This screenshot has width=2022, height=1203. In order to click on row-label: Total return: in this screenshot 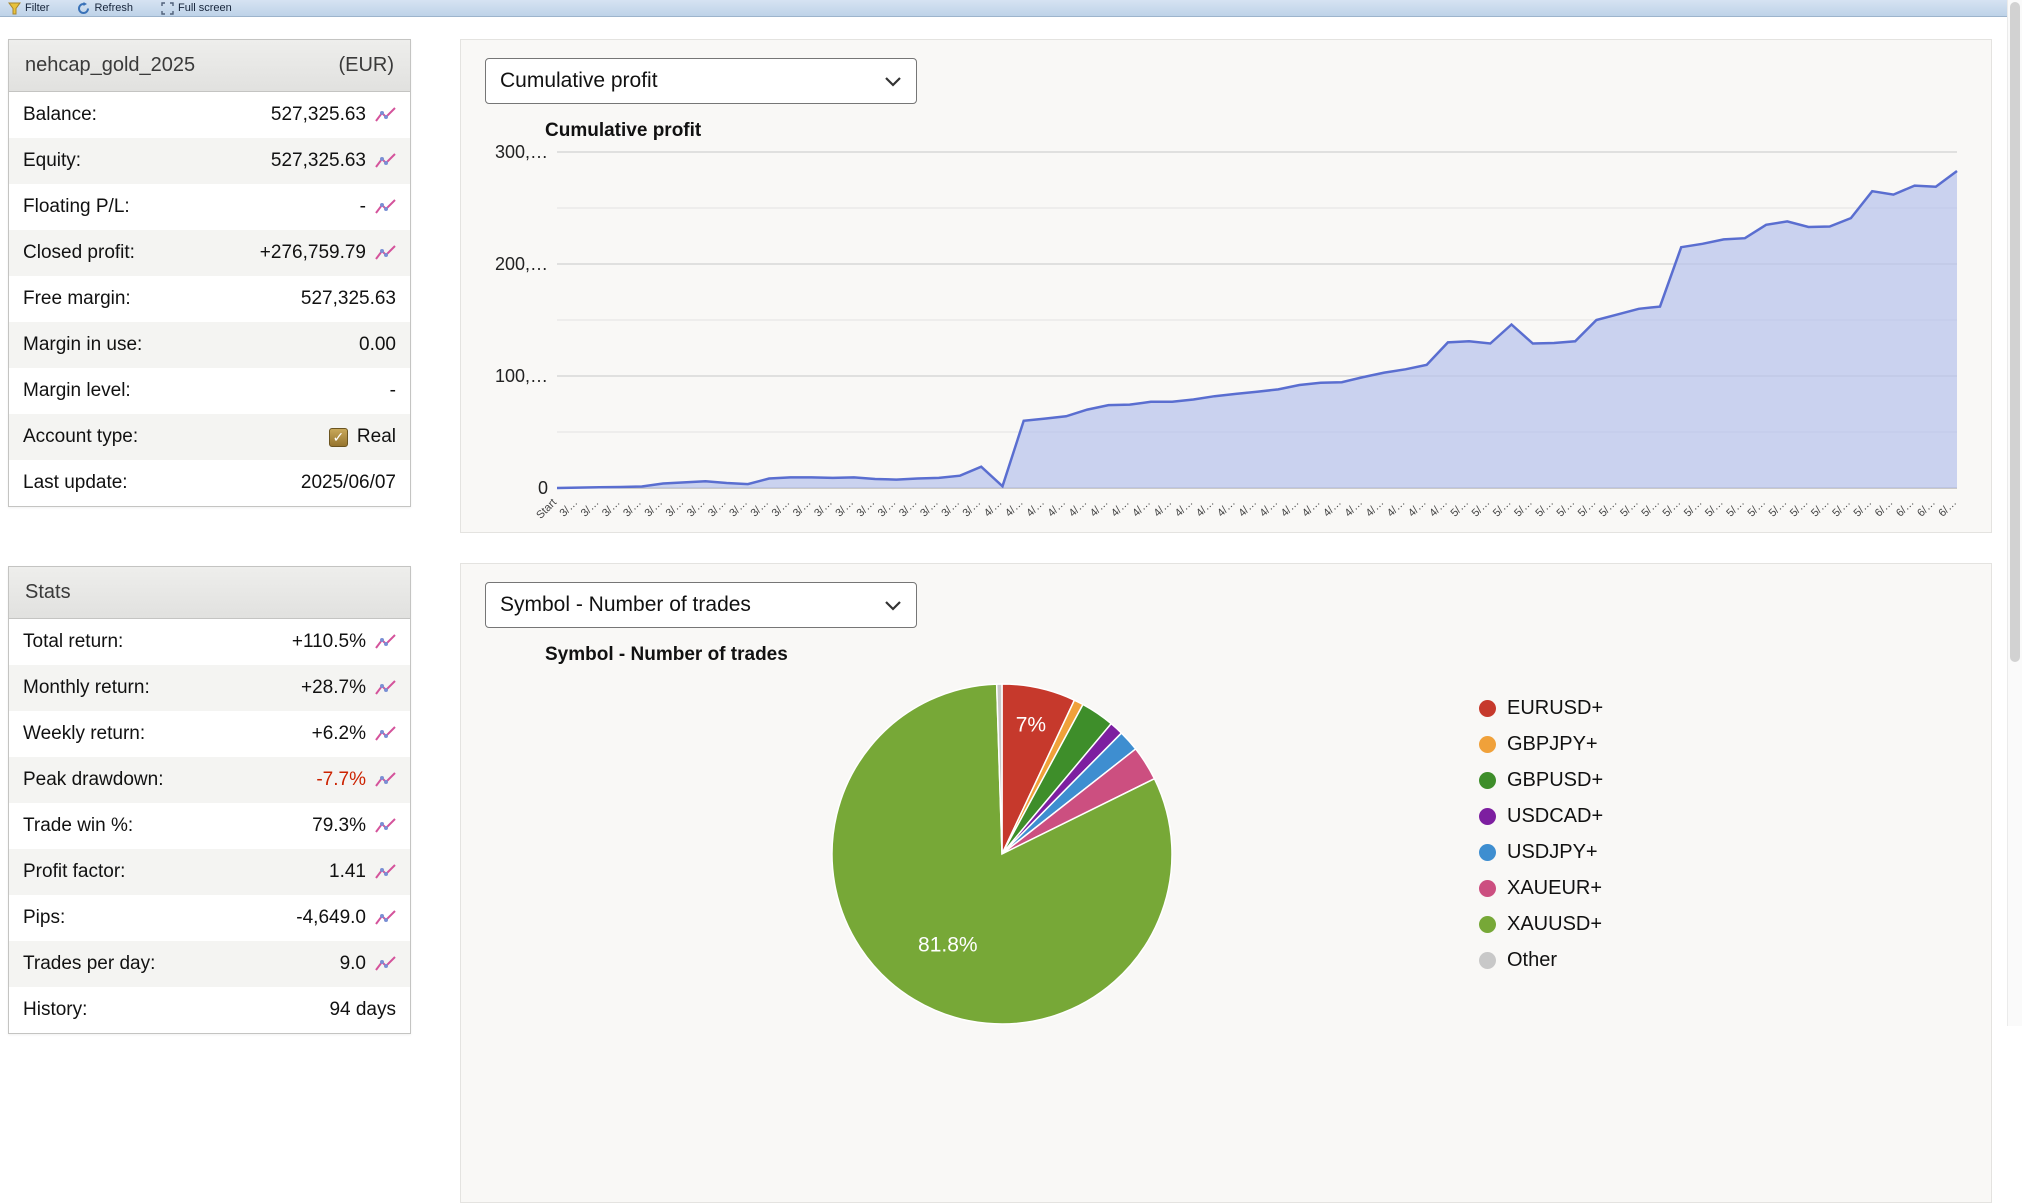, I will do `click(73, 641)`.